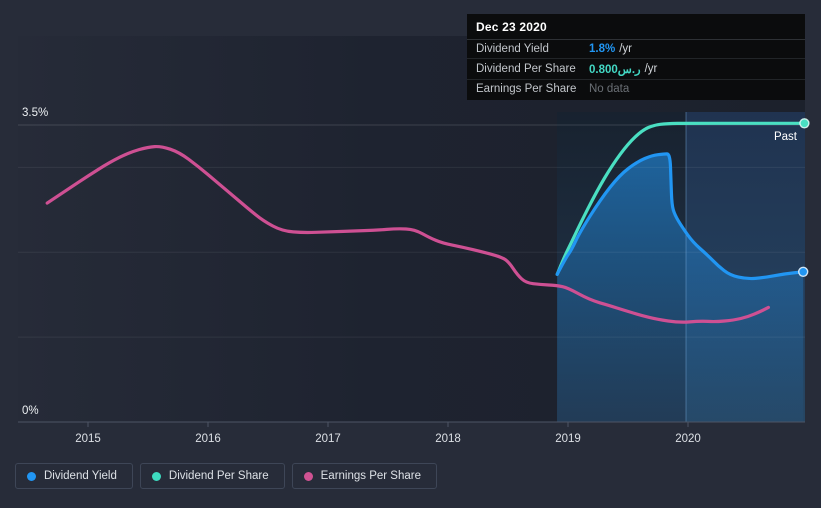 The width and height of the screenshot is (821, 508). What do you see at coordinates (615, 70) in the screenshot?
I see `tooltip-value: 0.800ر.س` at bounding box center [615, 70].